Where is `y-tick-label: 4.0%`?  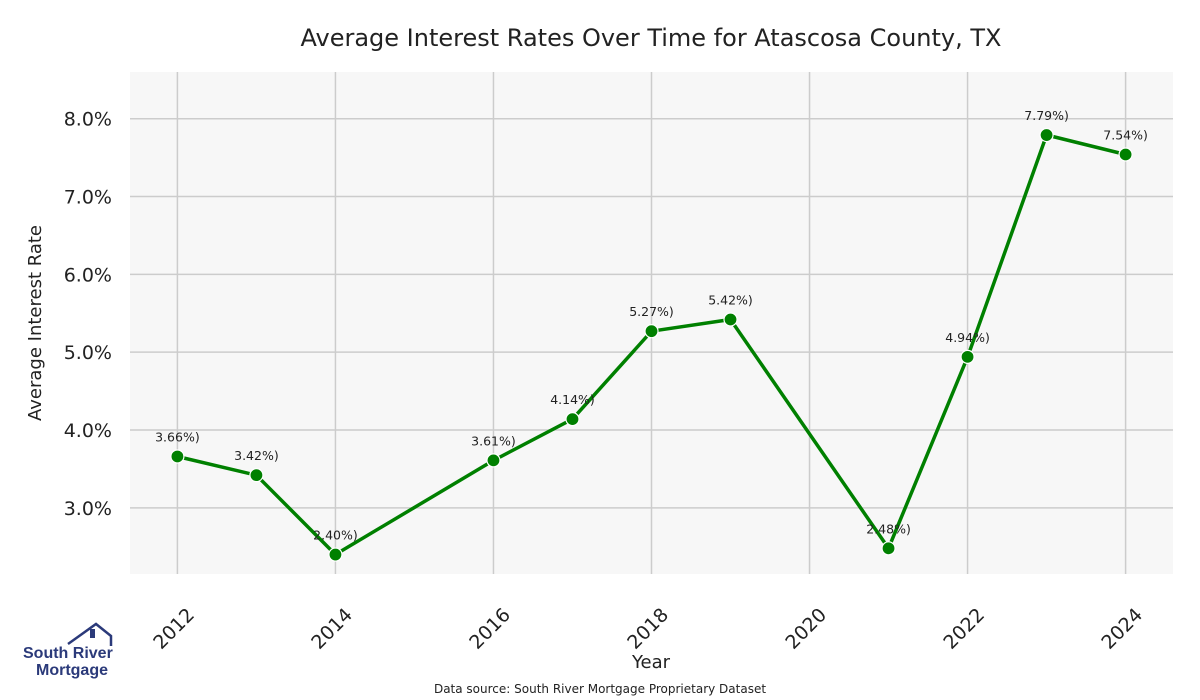 y-tick-label: 4.0% is located at coordinates (88, 431).